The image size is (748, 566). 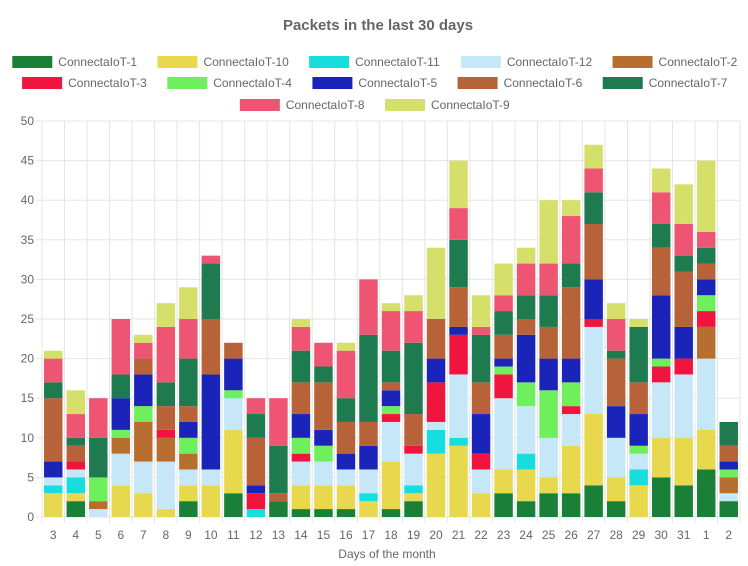 What do you see at coordinates (447, 105) in the screenshot?
I see `legend-item-connectaiot-9: ConnectaIoT-9` at bounding box center [447, 105].